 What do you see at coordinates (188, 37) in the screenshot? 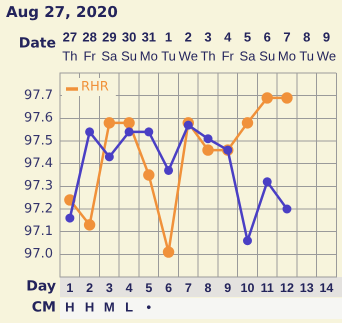
I see `text: 2` at bounding box center [188, 37].